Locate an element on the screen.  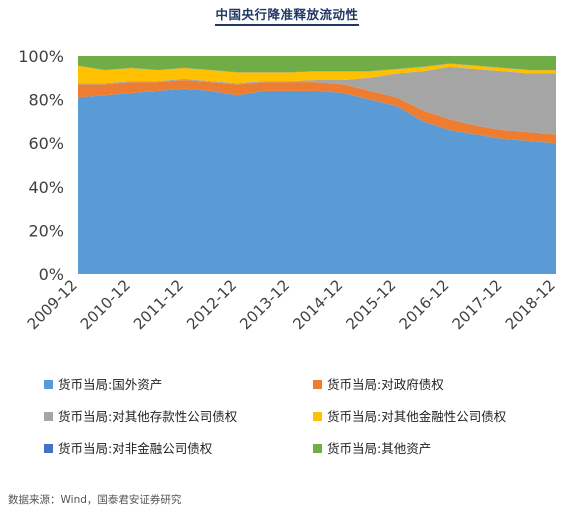
y-tick-label: 40% is located at coordinates (46, 187).